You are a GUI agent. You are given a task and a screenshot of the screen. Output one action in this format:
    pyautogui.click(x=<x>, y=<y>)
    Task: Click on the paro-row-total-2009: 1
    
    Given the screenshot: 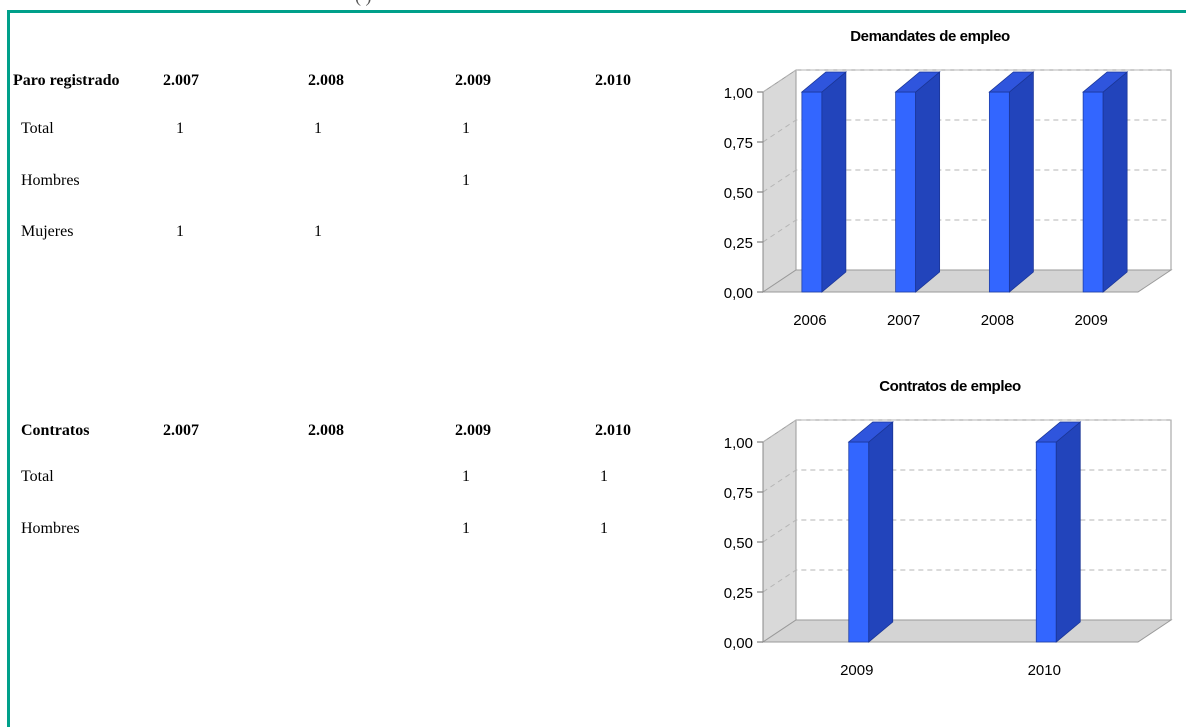 What is the action you would take?
    pyautogui.click(x=466, y=129)
    